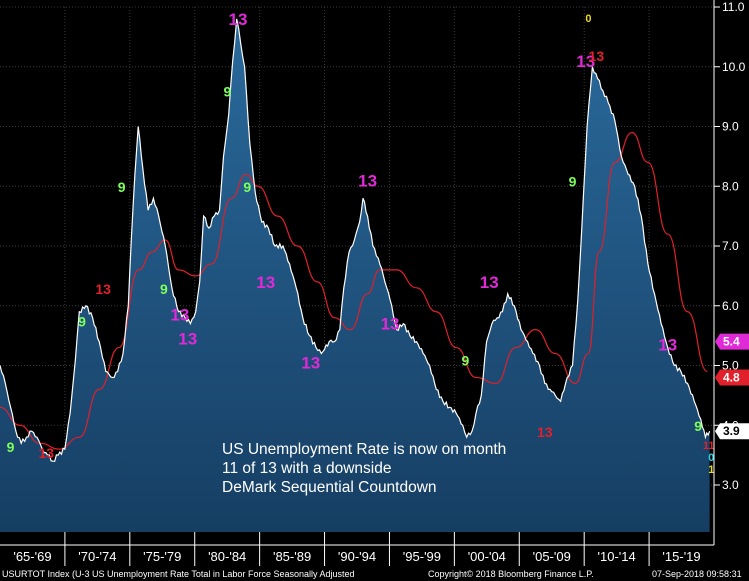 The image size is (749, 581). Describe the element at coordinates (32, 556) in the screenshot. I see `x-tick-label: '65-'69` at that location.